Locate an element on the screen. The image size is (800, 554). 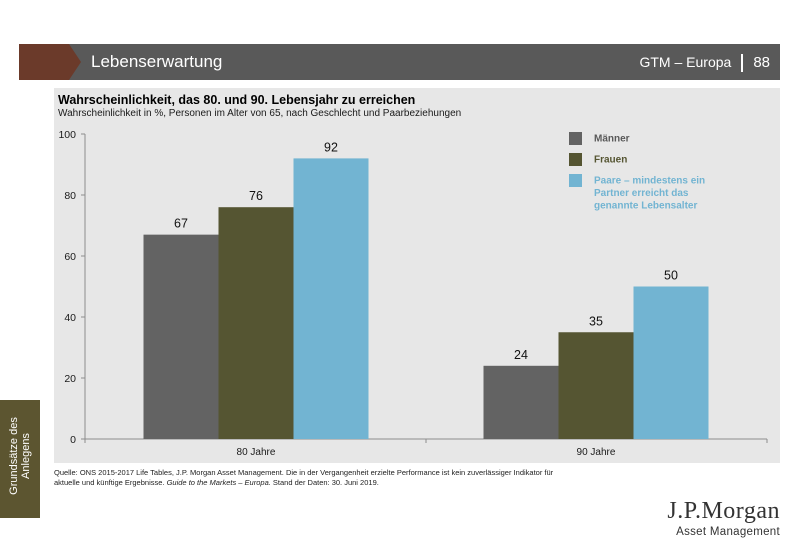
page-number: 88 is located at coordinates (761, 62).